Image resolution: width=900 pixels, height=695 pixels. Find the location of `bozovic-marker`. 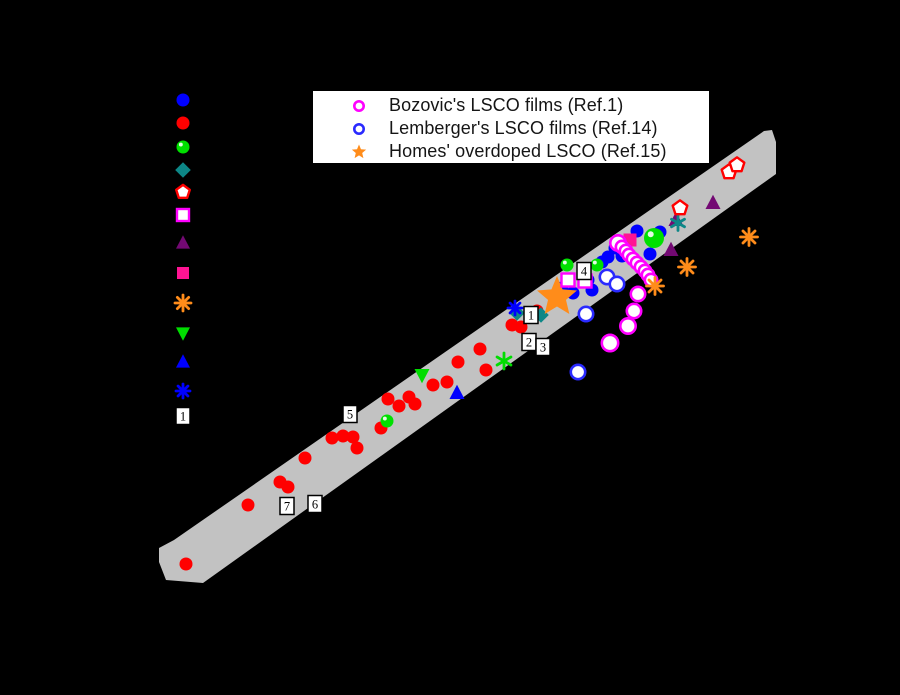

bozovic-marker is located at coordinates (359, 105).